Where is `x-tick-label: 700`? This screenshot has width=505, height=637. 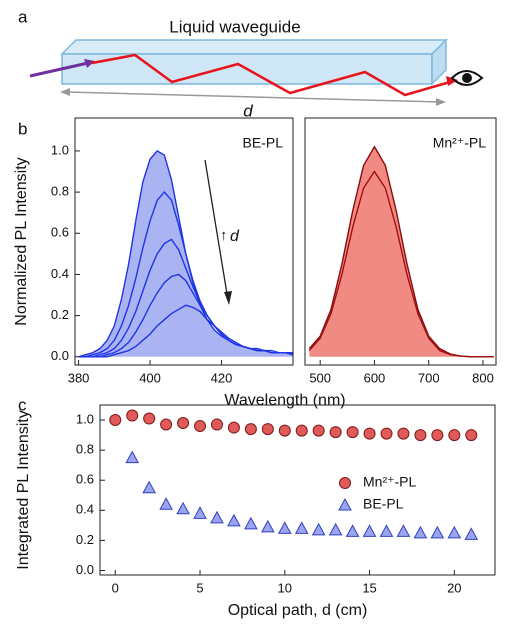
x-tick-label: 700 is located at coordinates (429, 377).